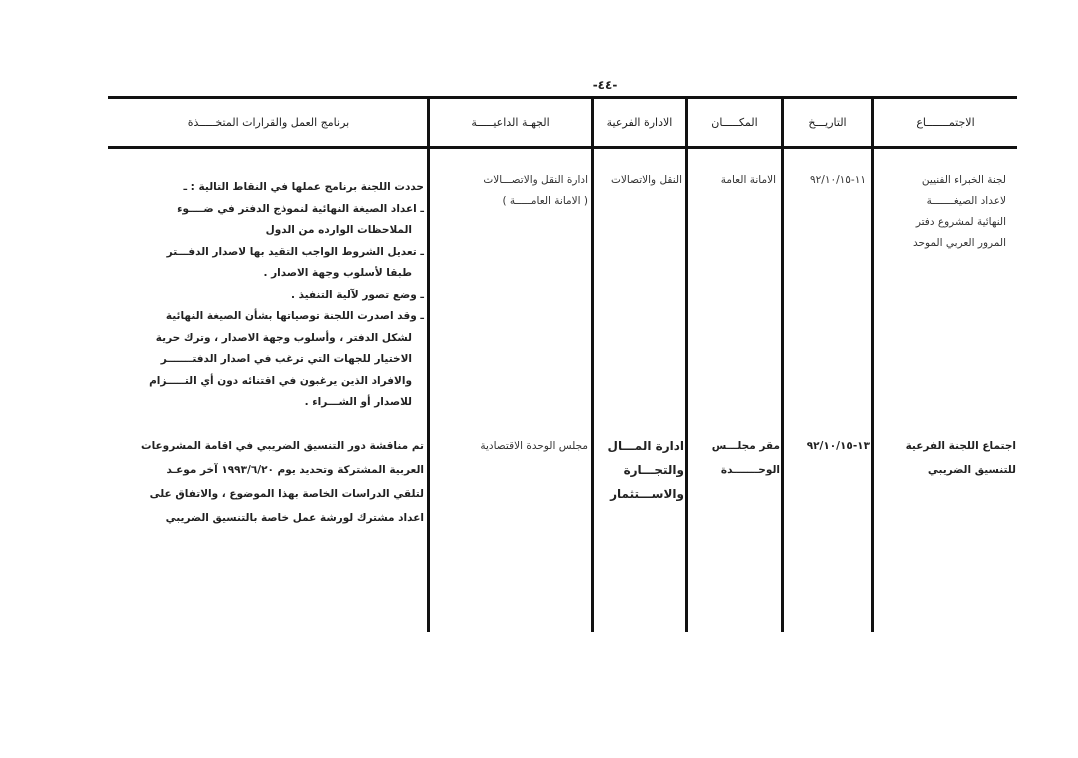  I want to click on place-cell: الامانة العامة, so click(748, 180).